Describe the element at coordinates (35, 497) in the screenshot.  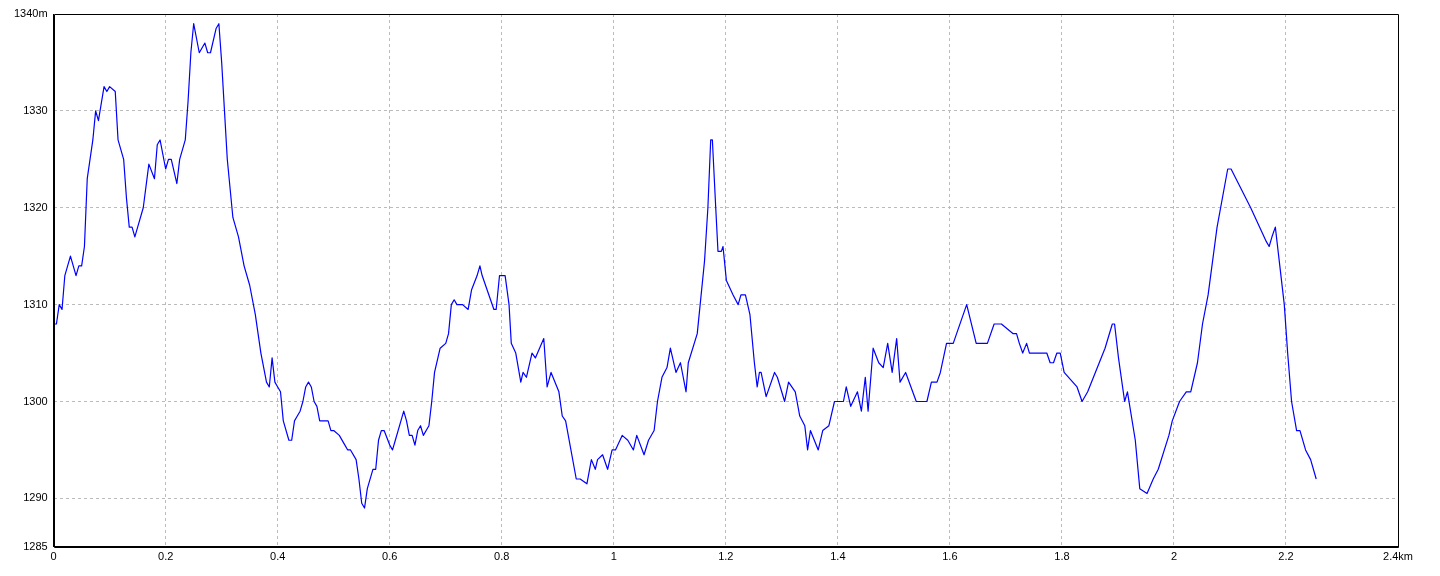
I see `y-tick-label: 1290` at that location.